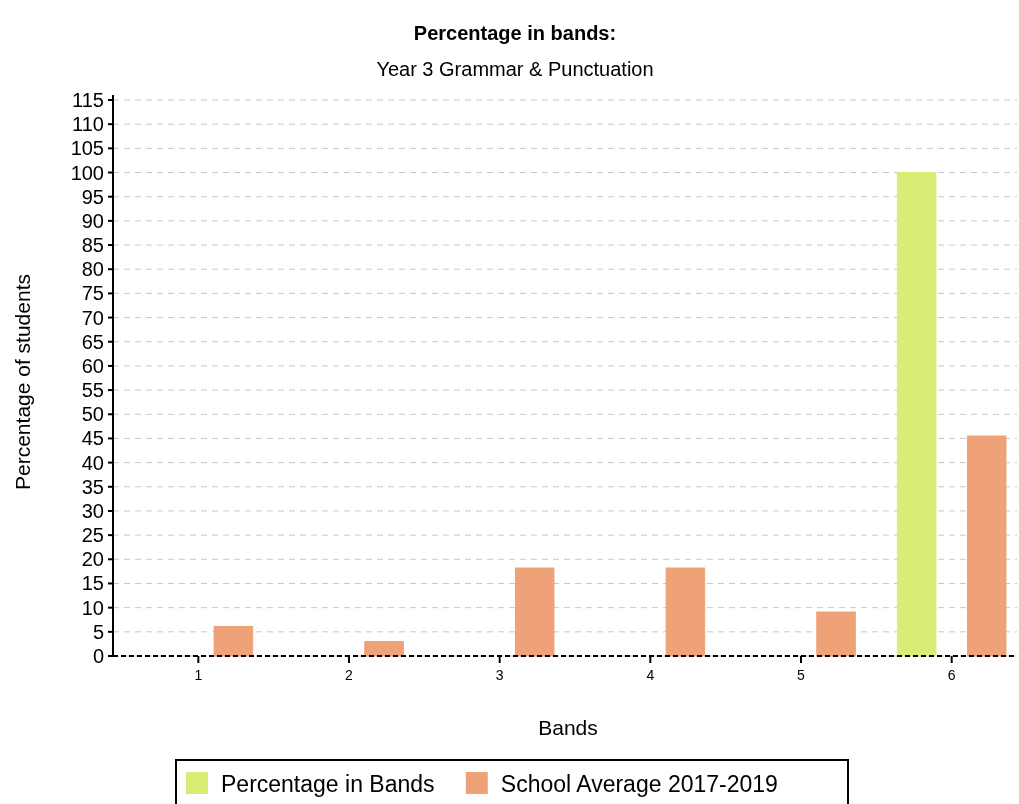 This screenshot has width=1019, height=804. Describe the element at coordinates (92, 486) in the screenshot. I see `y-tick-label: 35` at that location.